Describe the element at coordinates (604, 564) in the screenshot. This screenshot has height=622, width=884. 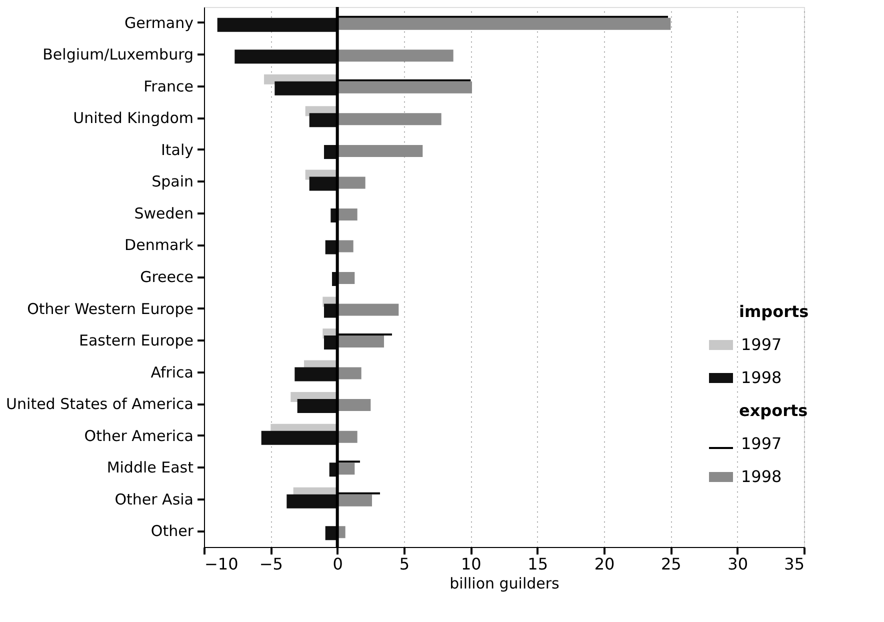
I see `x-tick-label: 20` at that location.